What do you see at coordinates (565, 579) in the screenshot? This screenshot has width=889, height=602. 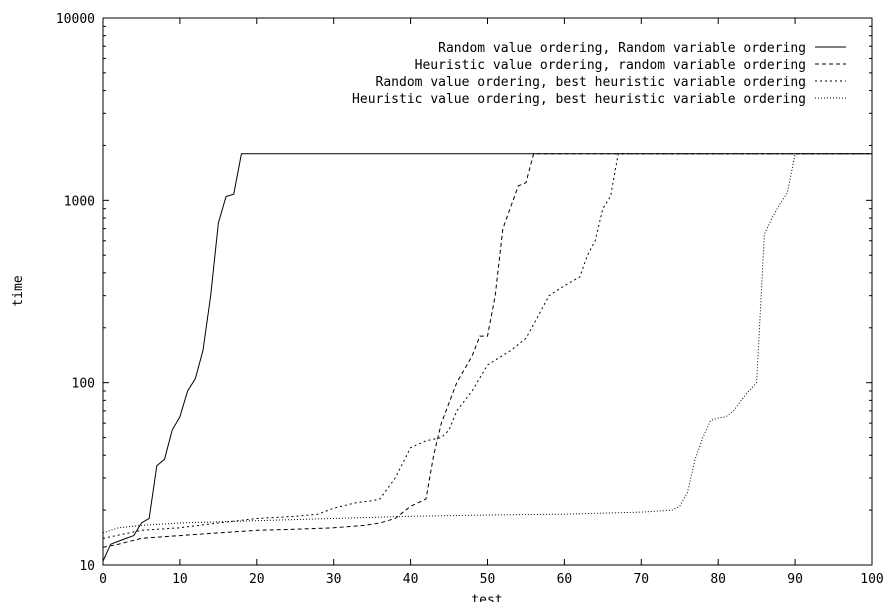 I see `x-tick-label: 60` at bounding box center [565, 579].